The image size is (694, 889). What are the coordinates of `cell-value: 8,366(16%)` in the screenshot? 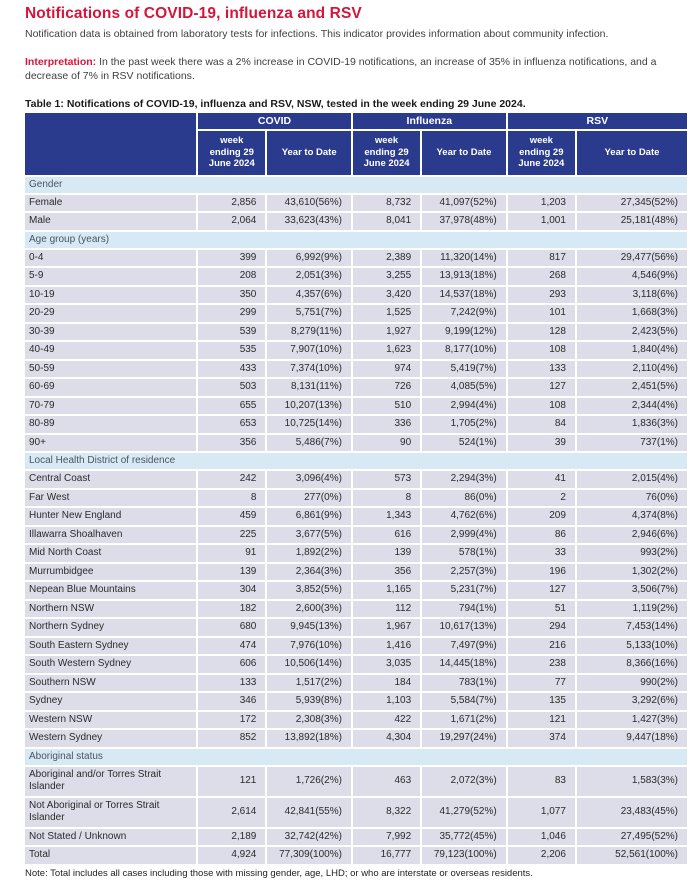 It's located at (631, 664).